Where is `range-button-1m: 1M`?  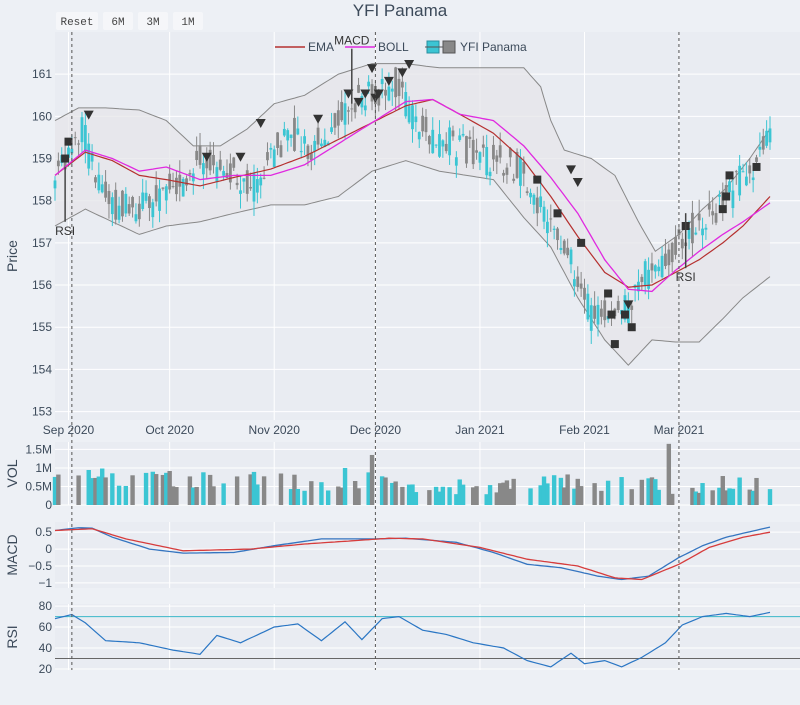 range-button-1m: 1M is located at coordinates (188, 21).